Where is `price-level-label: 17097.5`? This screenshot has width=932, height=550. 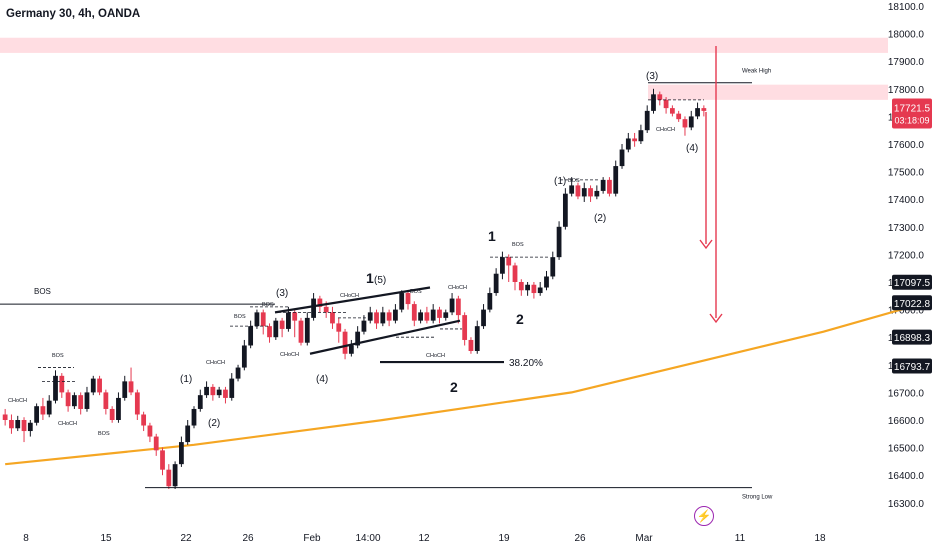
price-level-label: 17097.5 is located at coordinates (912, 283).